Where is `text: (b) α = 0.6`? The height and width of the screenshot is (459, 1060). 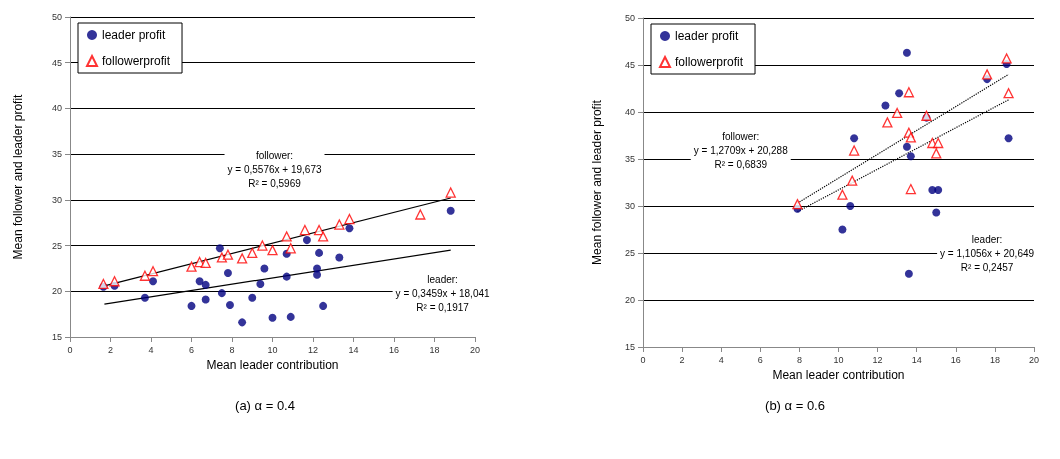
text: (b) α = 0.6 is located at coordinates (795, 405).